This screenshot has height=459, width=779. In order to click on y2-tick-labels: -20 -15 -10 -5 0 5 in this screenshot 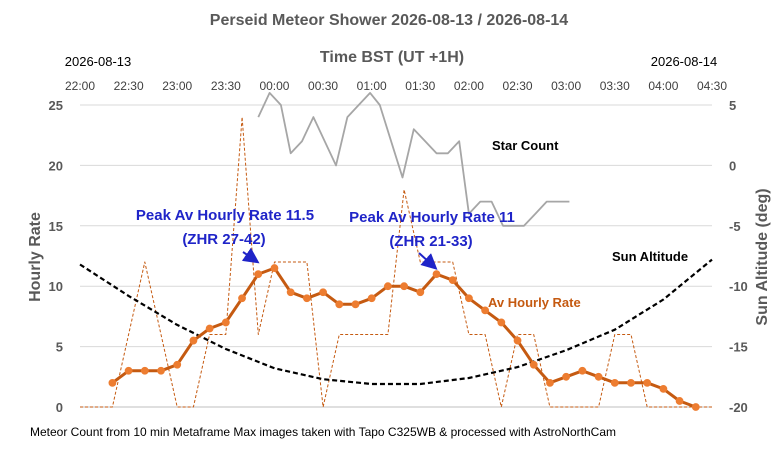, I will do `click(738, 256)`.